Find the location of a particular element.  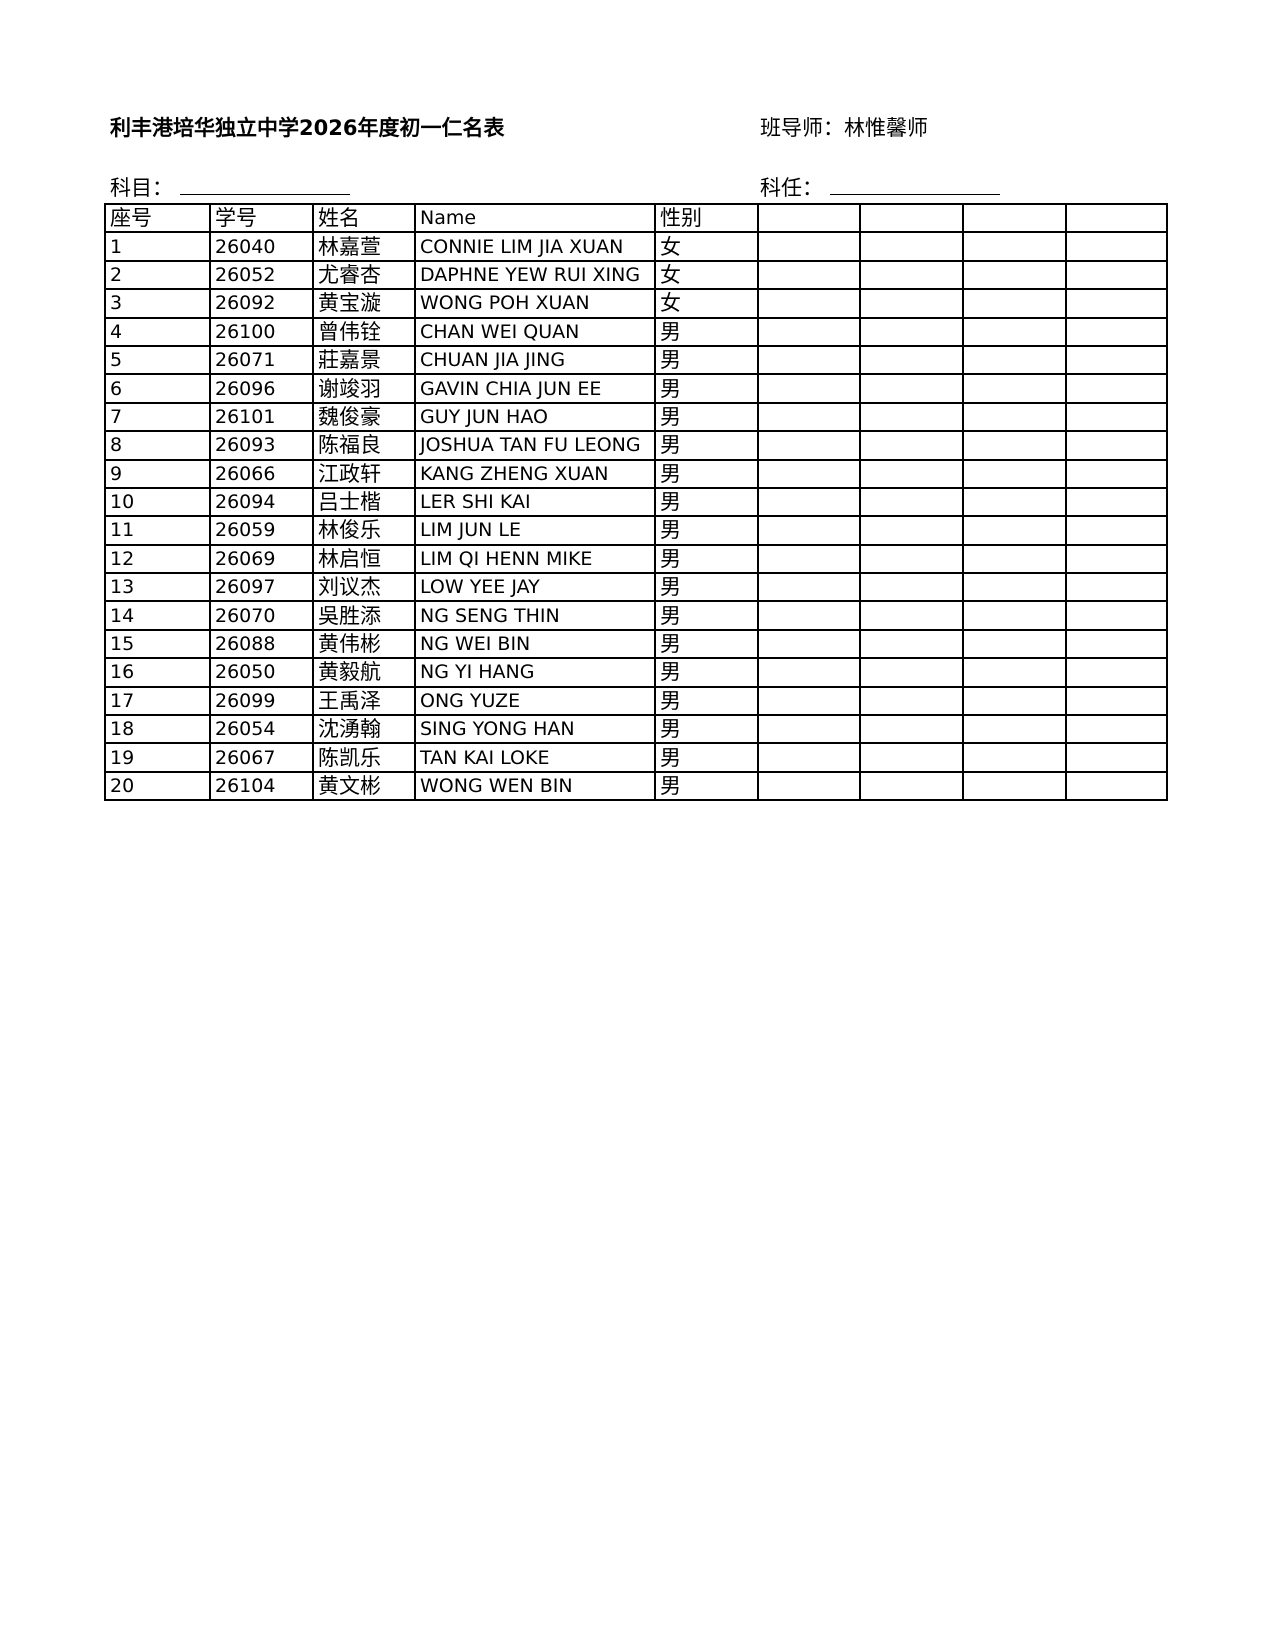

cell-gender: 女 is located at coordinates (706, 303).